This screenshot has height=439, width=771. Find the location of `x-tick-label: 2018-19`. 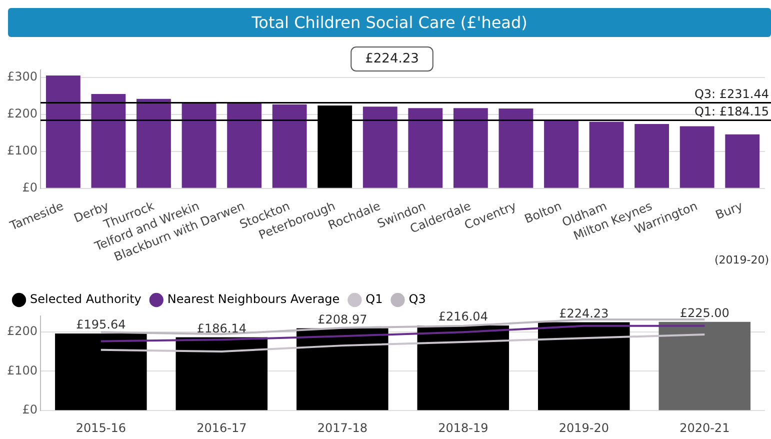

x-tick-label: 2018-19 is located at coordinates (463, 427).